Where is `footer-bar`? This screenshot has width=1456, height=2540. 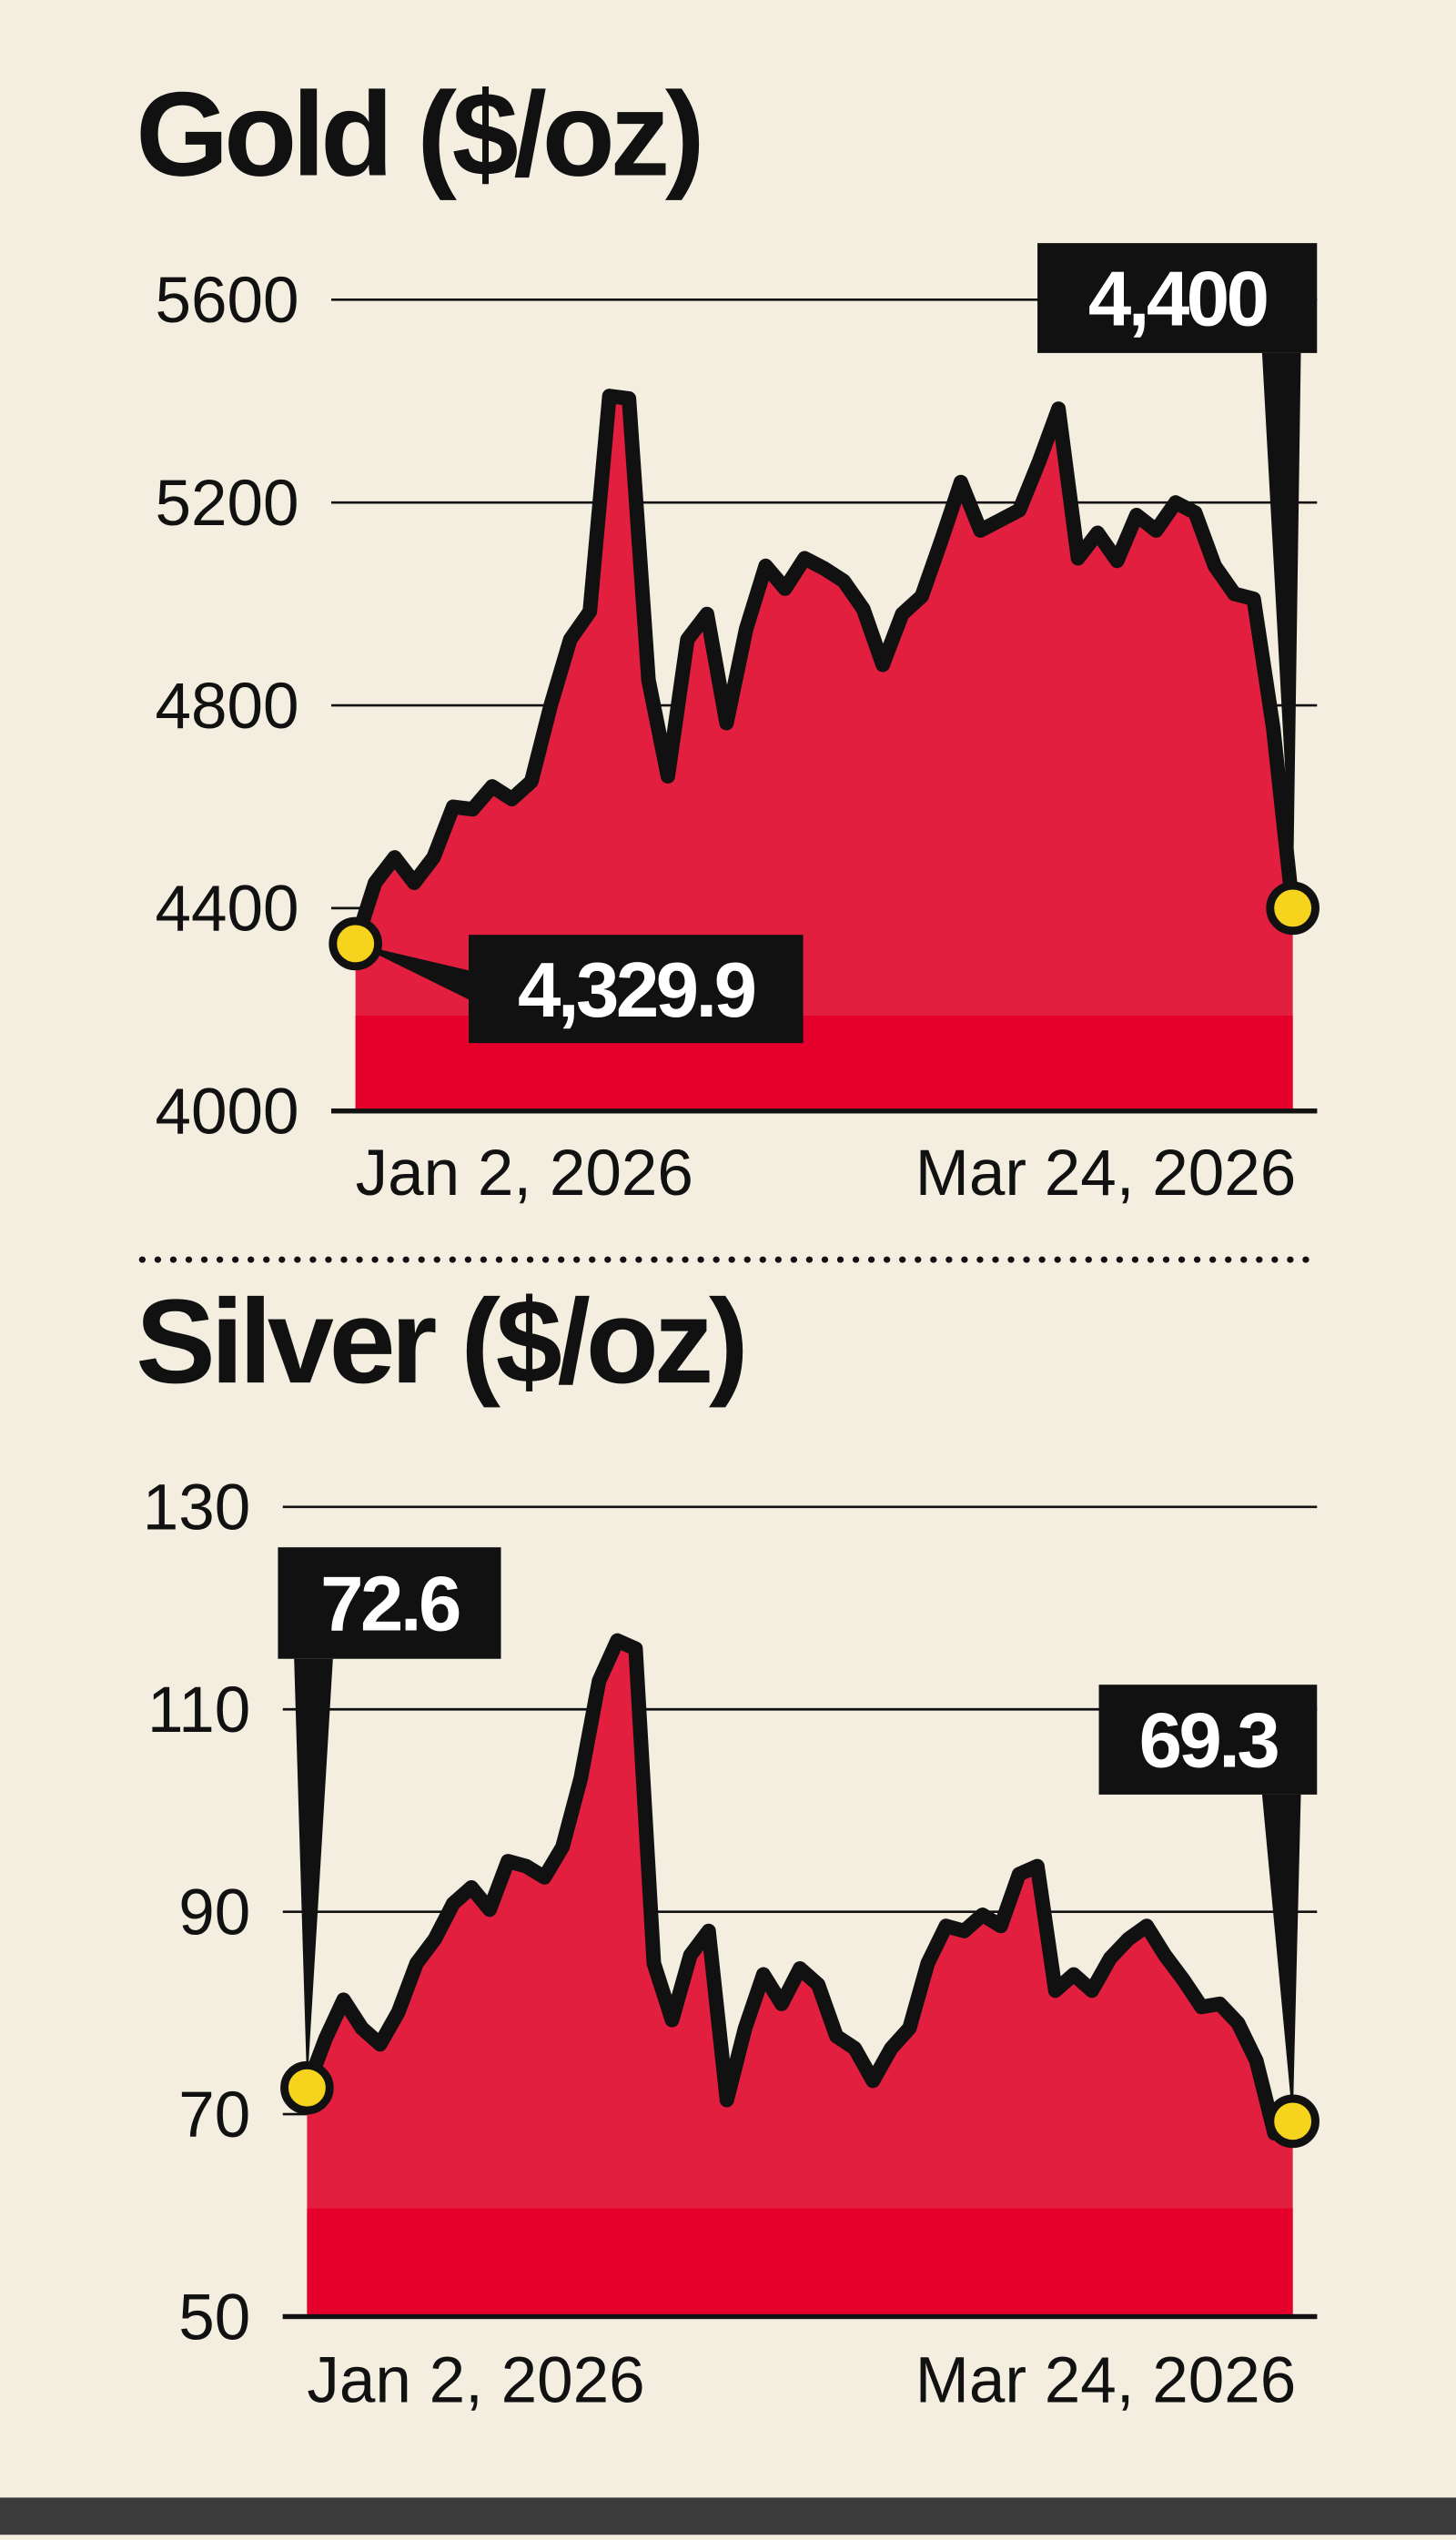 footer-bar is located at coordinates (728, 2516).